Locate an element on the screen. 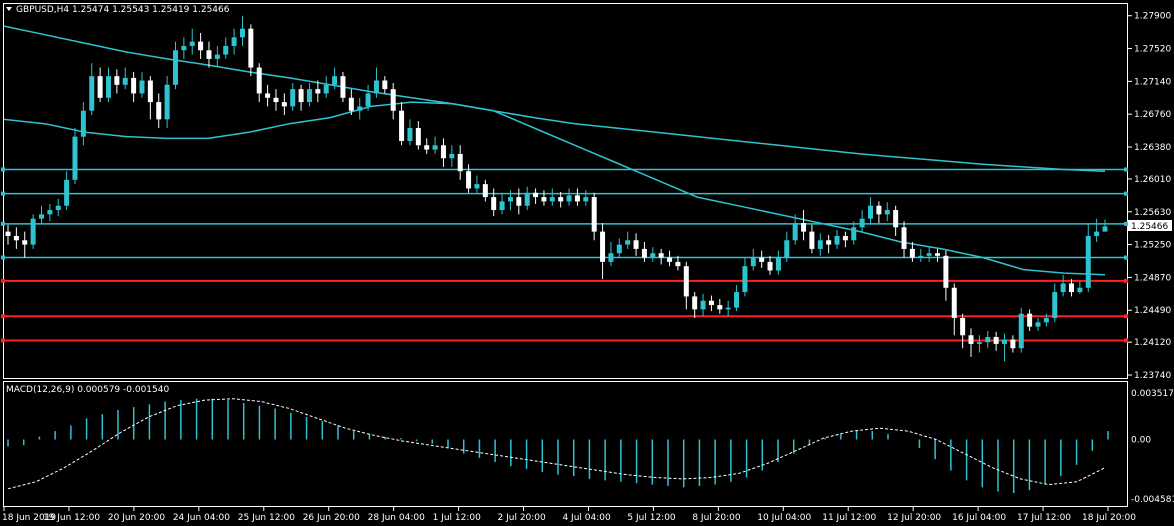 The image size is (1174, 526). price-tick-label: 1.24490 is located at coordinates (1152, 311).